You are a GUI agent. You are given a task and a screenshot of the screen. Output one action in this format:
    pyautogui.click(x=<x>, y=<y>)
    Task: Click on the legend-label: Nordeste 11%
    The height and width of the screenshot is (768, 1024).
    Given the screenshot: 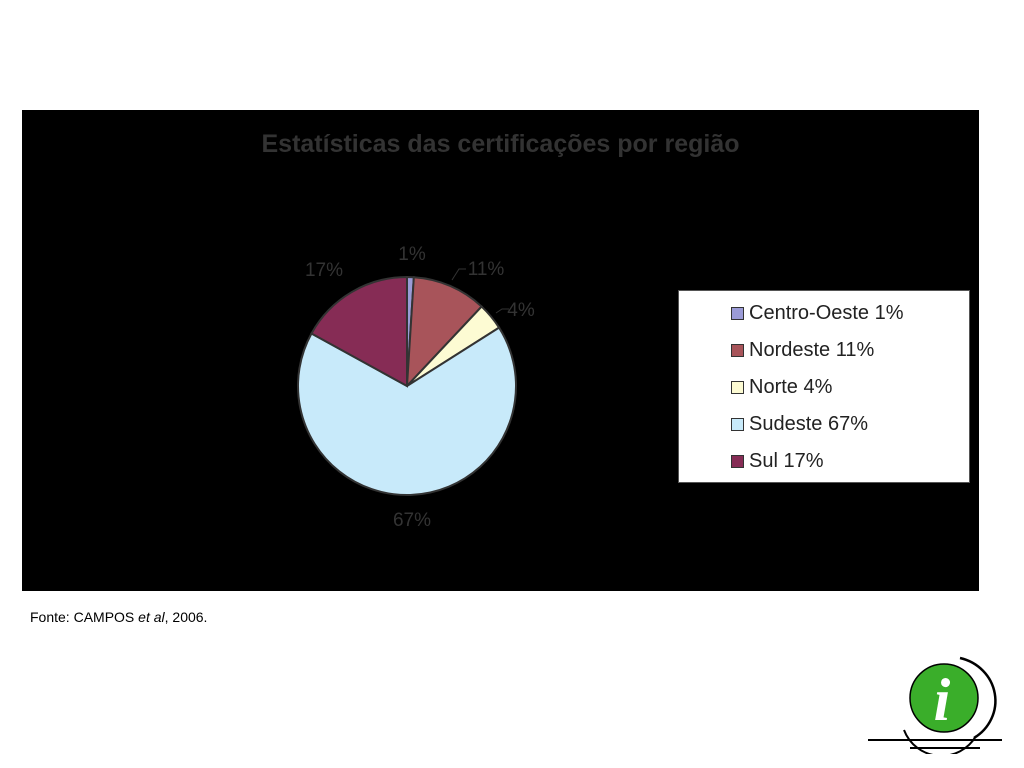 What is the action you would take?
    pyautogui.click(x=812, y=350)
    